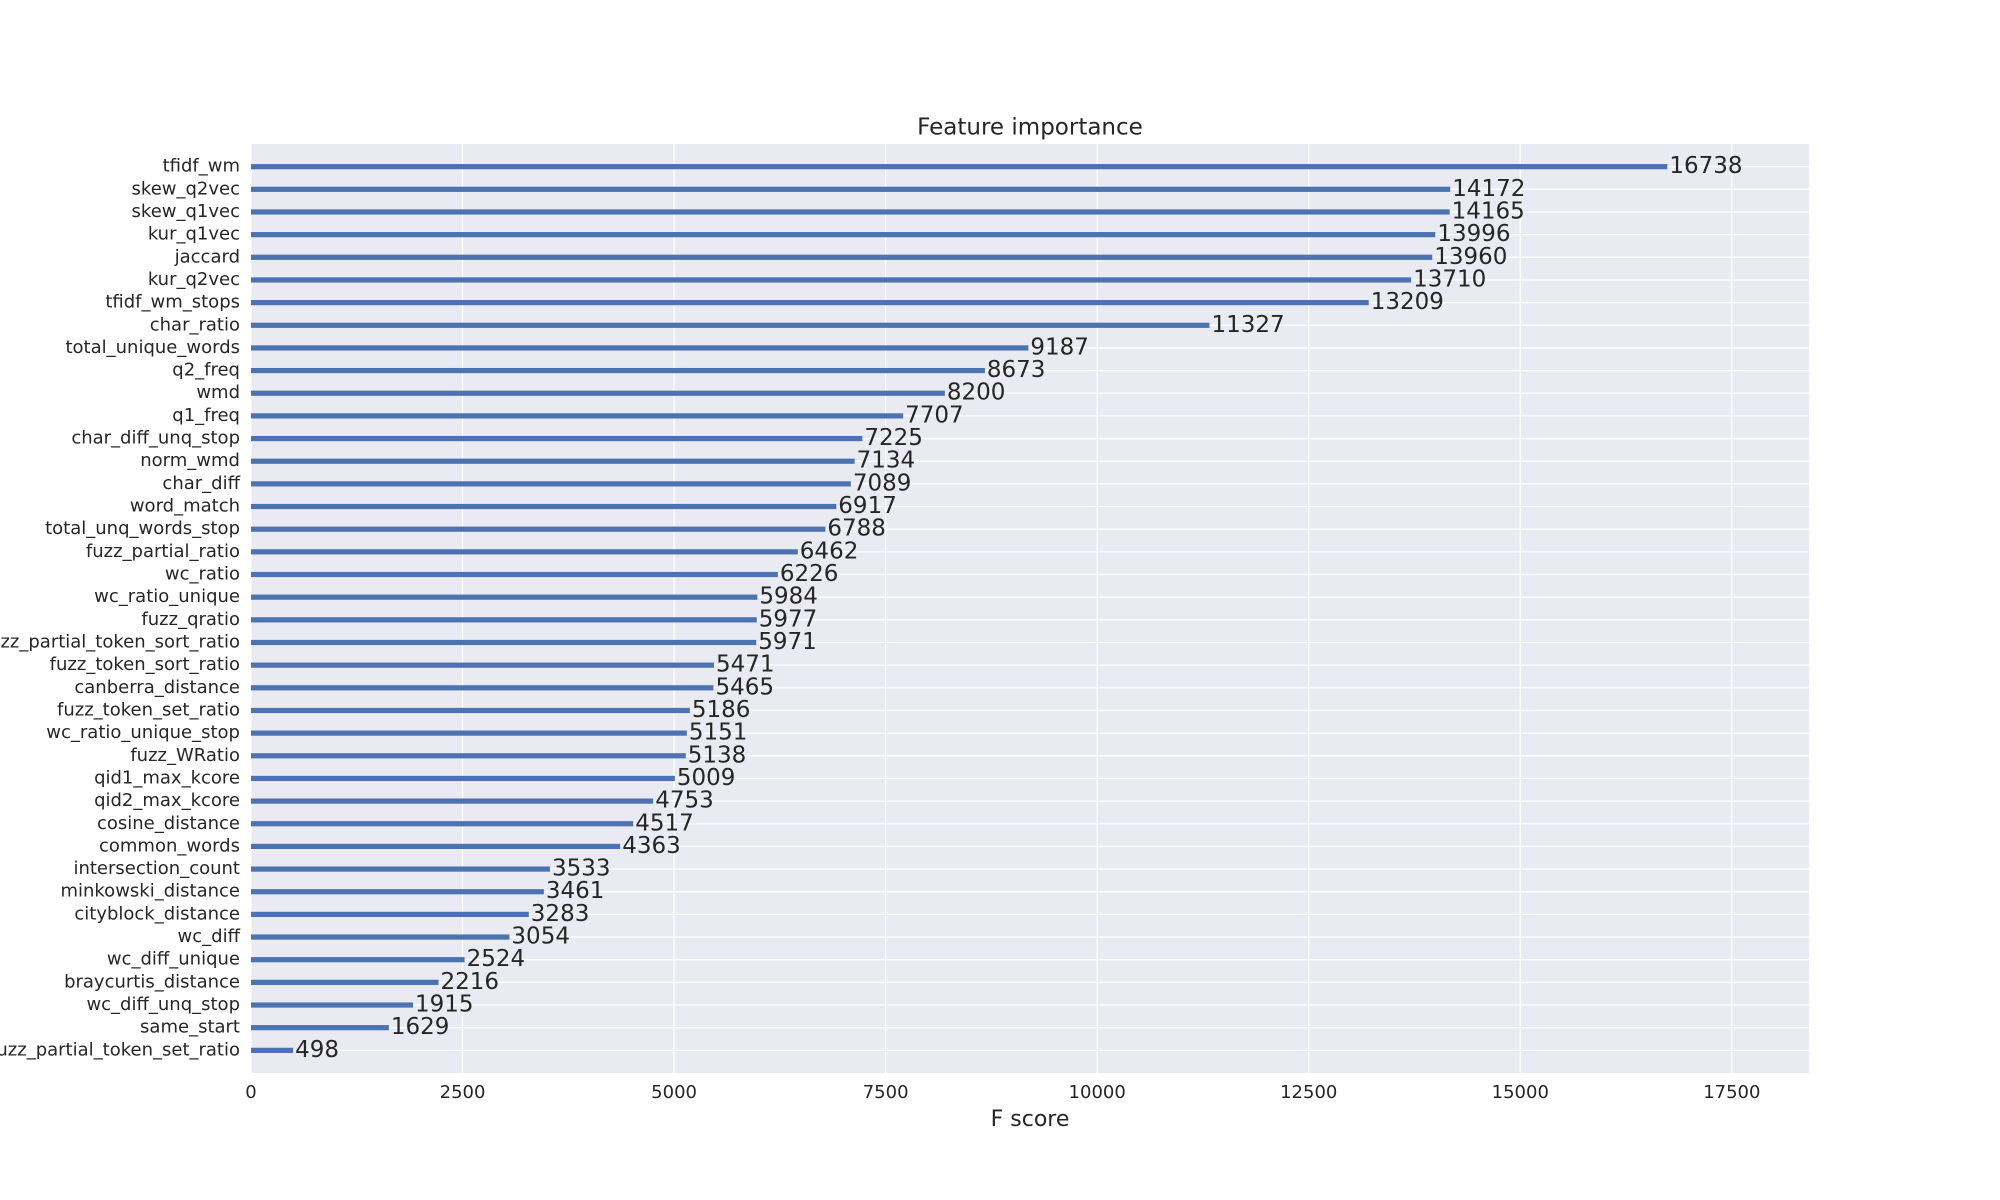  I want to click on y-tick-label: jaccard, so click(207, 256).